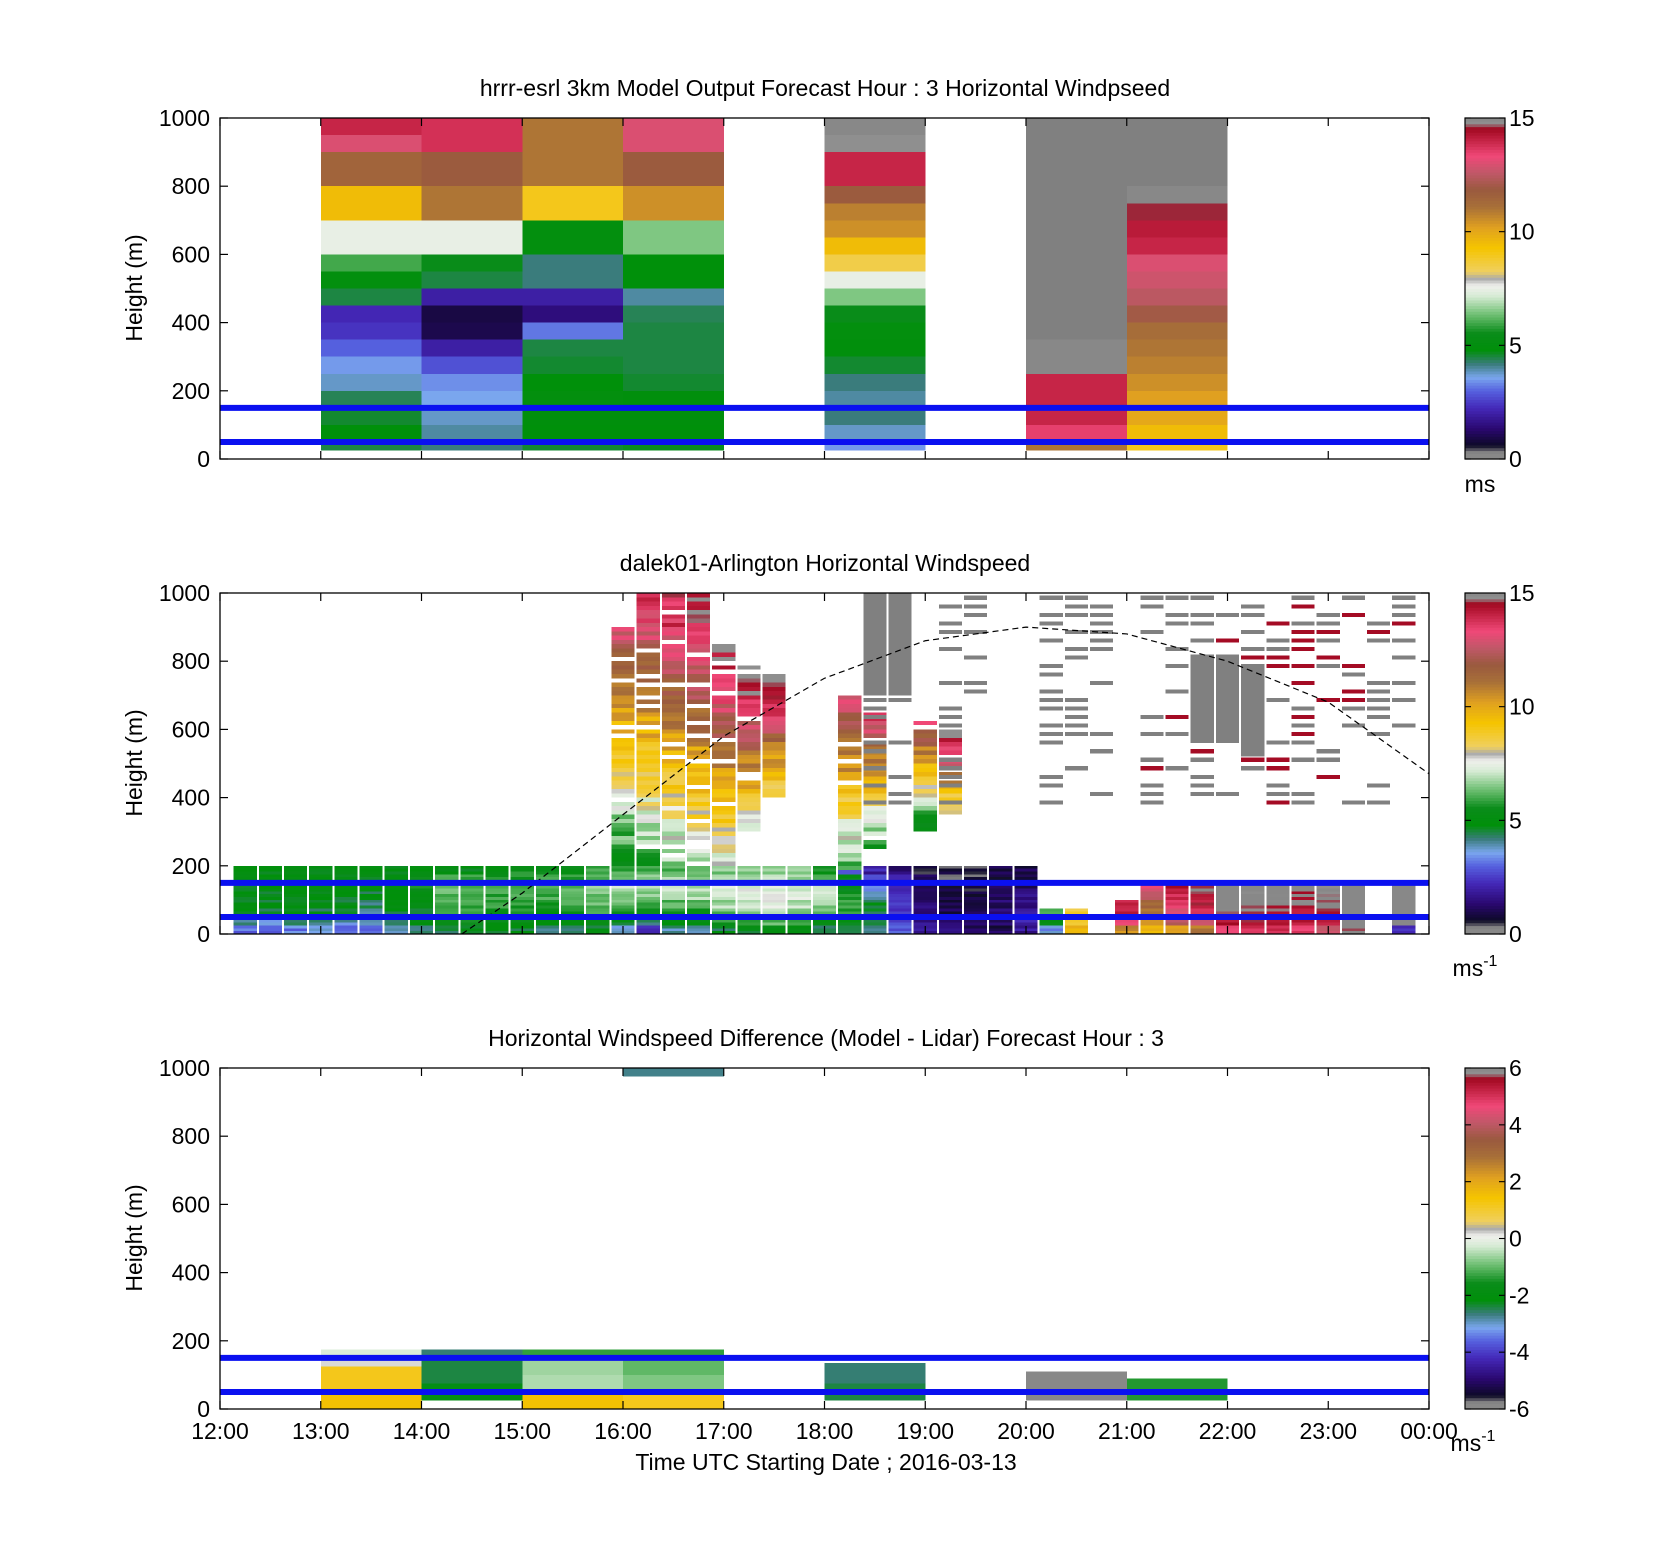 The height and width of the screenshot is (1561, 1680). Describe the element at coordinates (191, 798) in the screenshot. I see `y-tick-label: 400` at that location.